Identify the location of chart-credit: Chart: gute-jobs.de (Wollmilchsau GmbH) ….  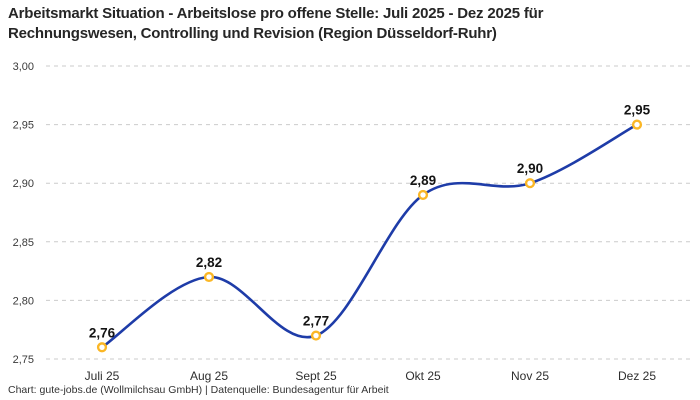
(198, 390).